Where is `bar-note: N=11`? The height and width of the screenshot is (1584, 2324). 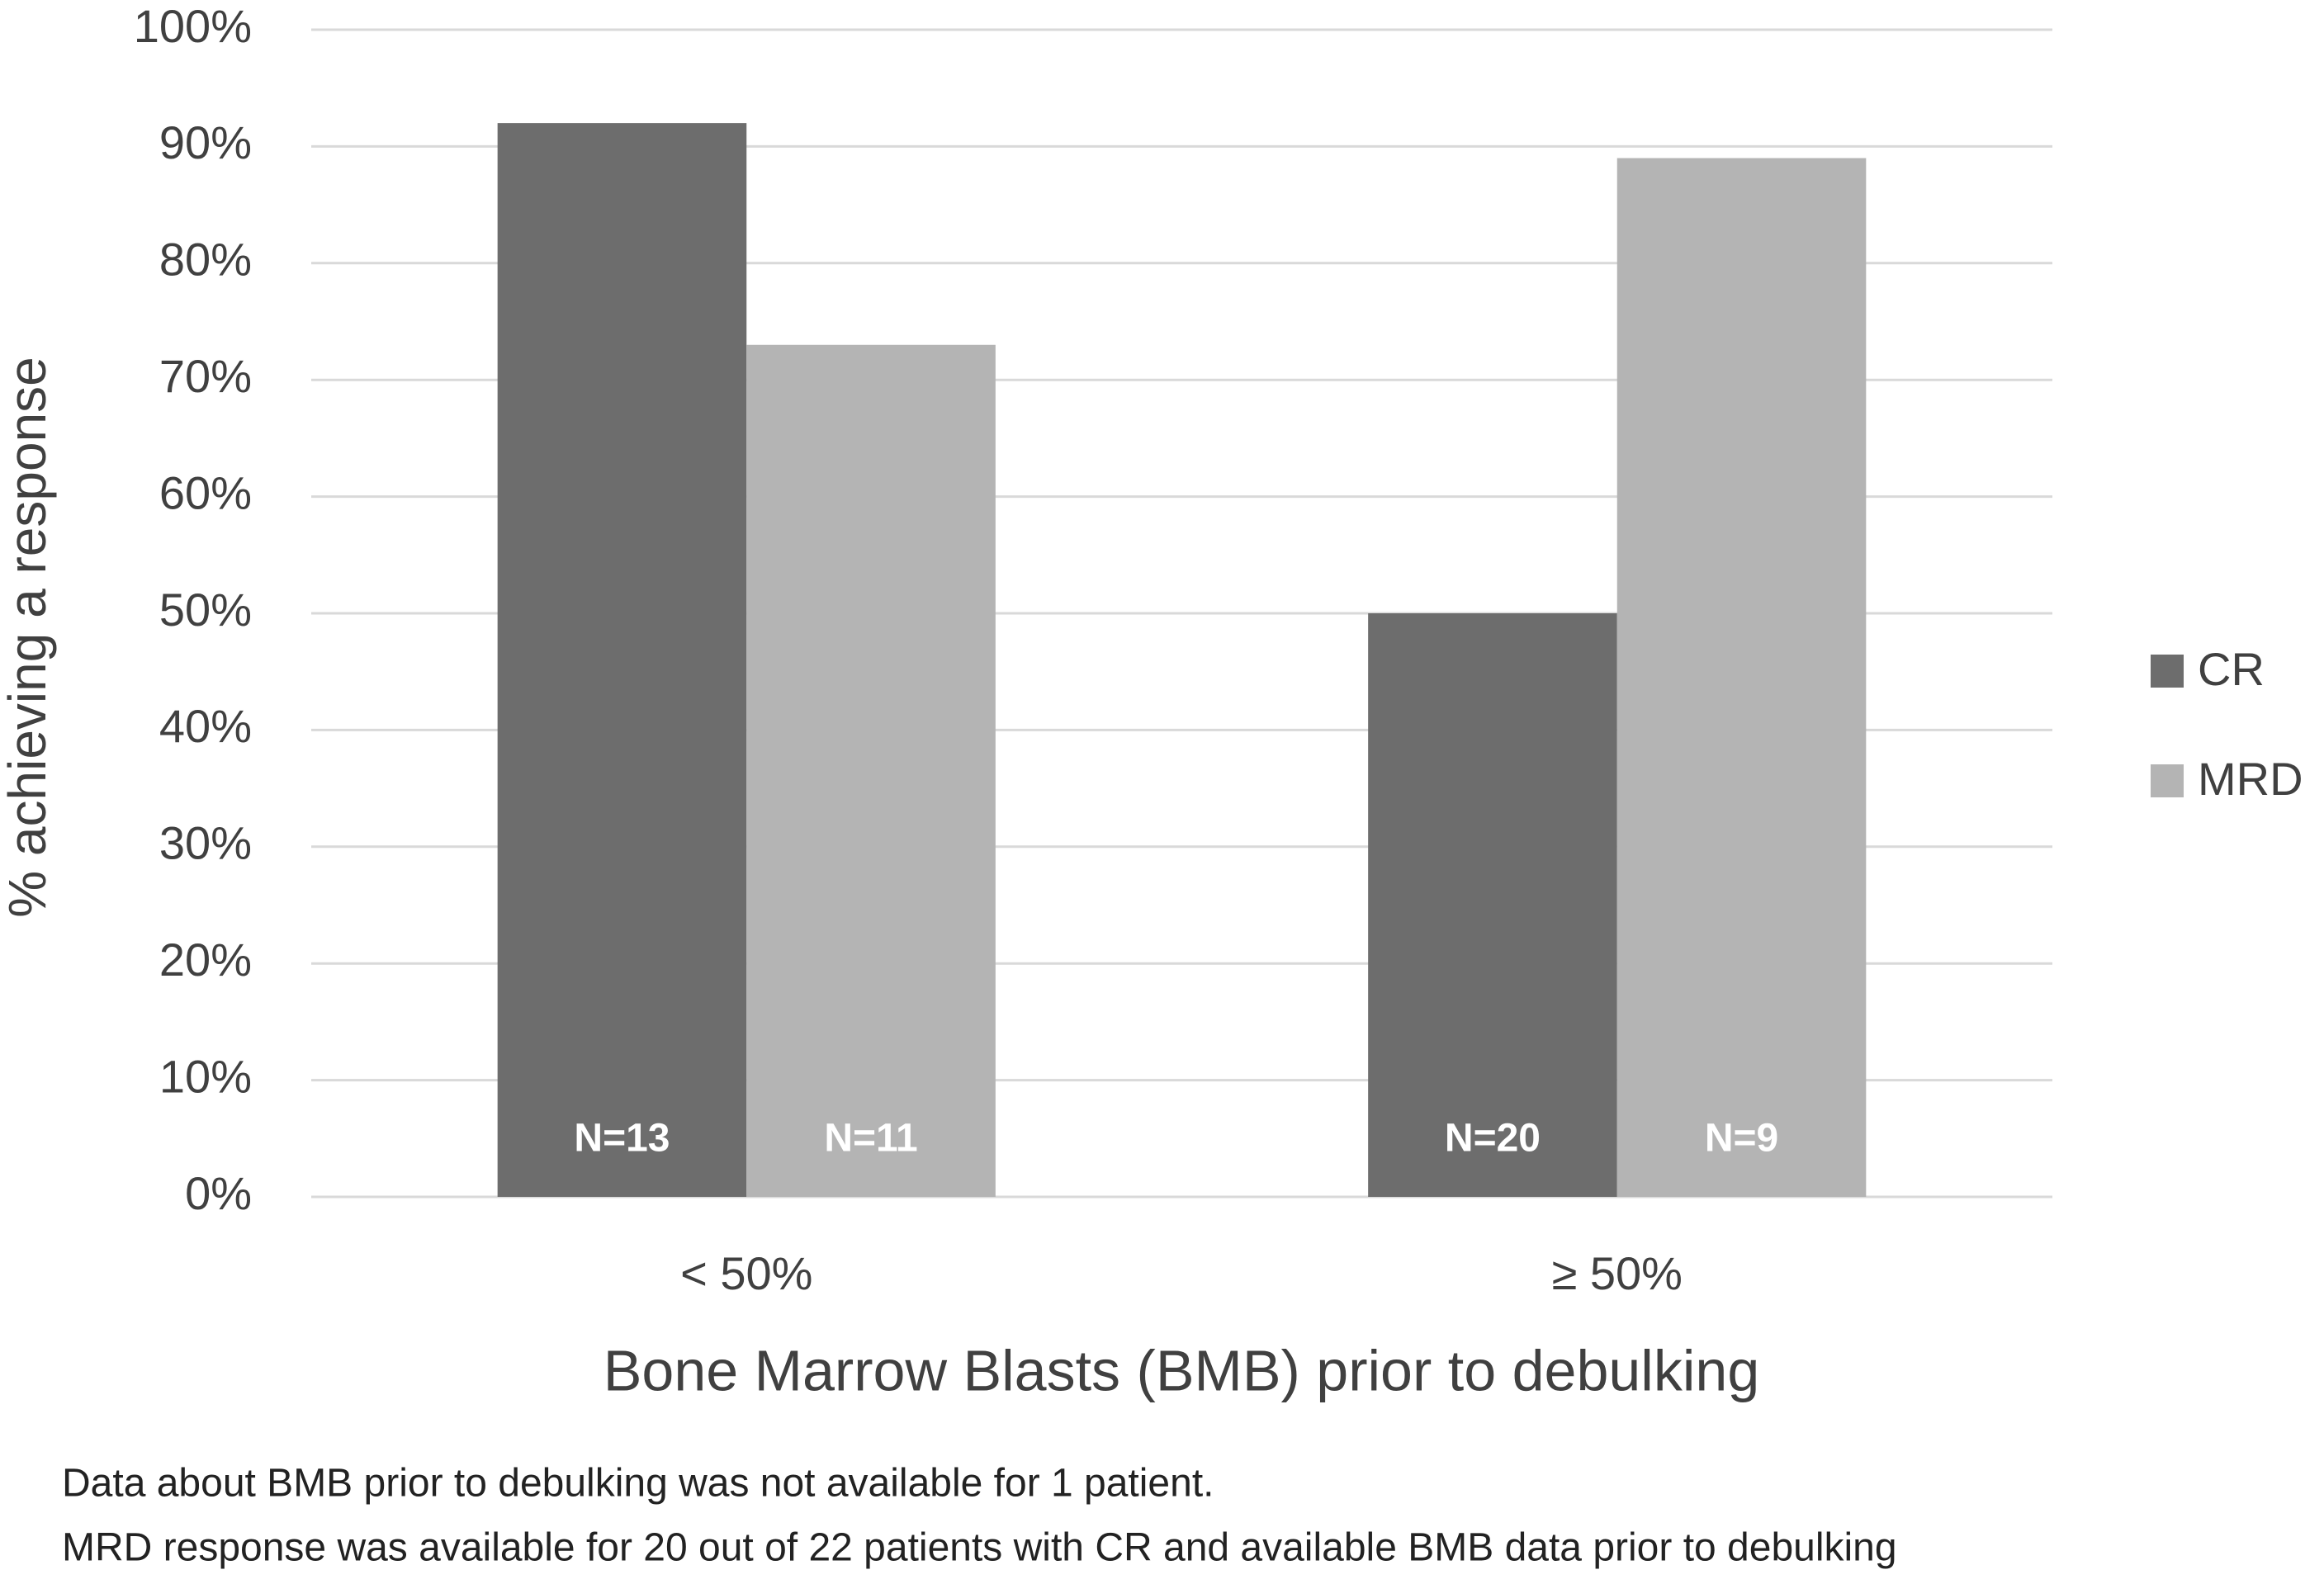 bar-note: N=11 is located at coordinates (871, 1139).